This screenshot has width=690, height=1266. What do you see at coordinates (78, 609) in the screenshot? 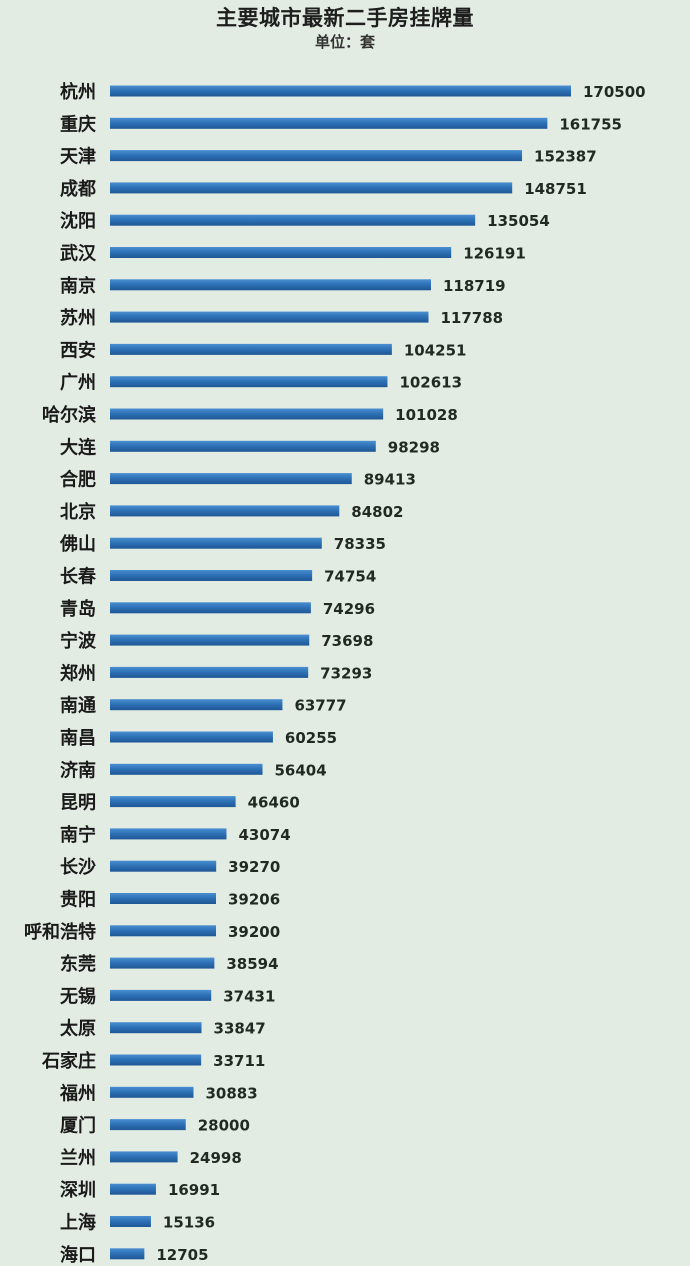
I see `category-label: 青岛` at bounding box center [78, 609].